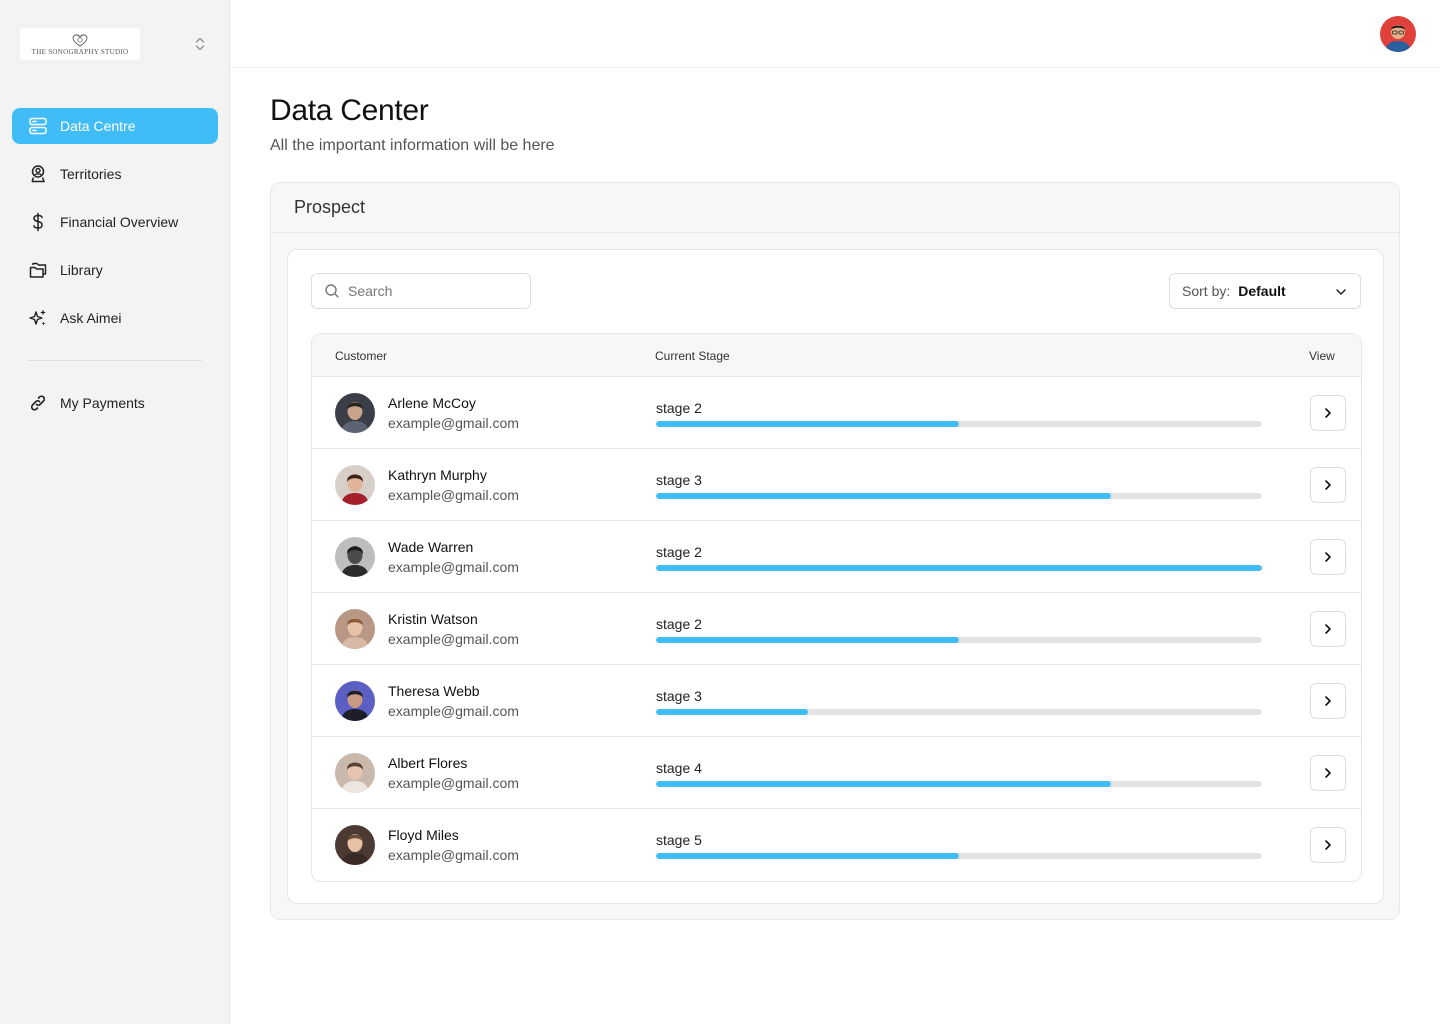 This screenshot has width=1440, height=1024. What do you see at coordinates (836, 701) in the screenshot?
I see `table-row: Theresa Webb example@gmail.com stage 3` at bounding box center [836, 701].